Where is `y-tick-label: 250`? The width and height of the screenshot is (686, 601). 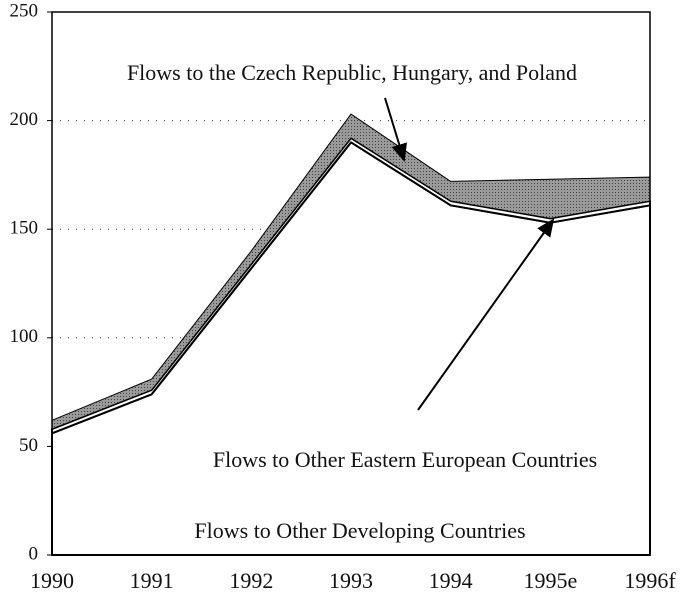
y-tick-label: 250 is located at coordinates (24, 10).